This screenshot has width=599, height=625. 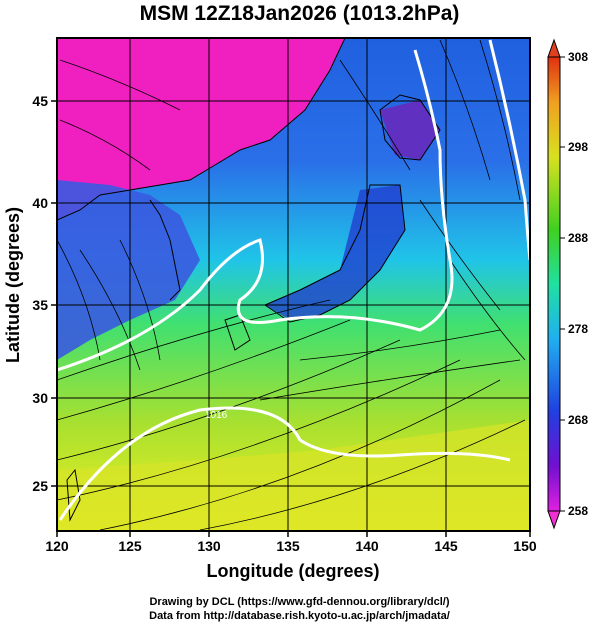 I want to click on x-tick-label: 120, so click(x=57, y=546).